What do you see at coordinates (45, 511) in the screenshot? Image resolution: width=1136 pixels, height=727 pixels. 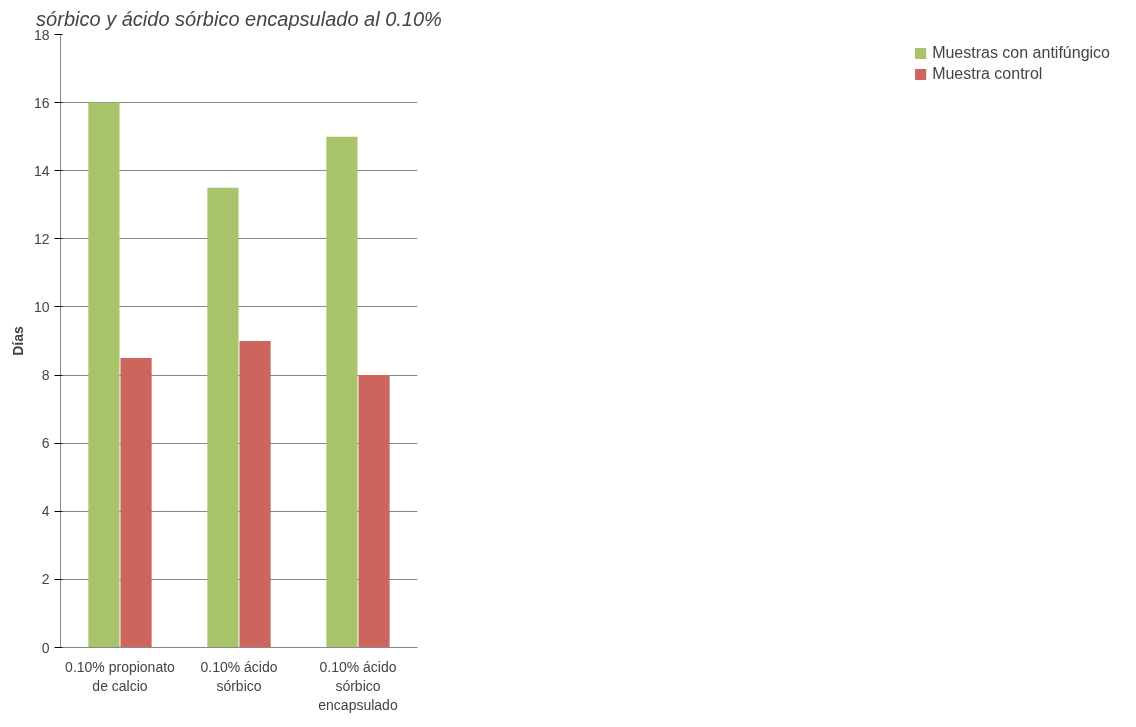 I see `y-tick-label: 4` at bounding box center [45, 511].